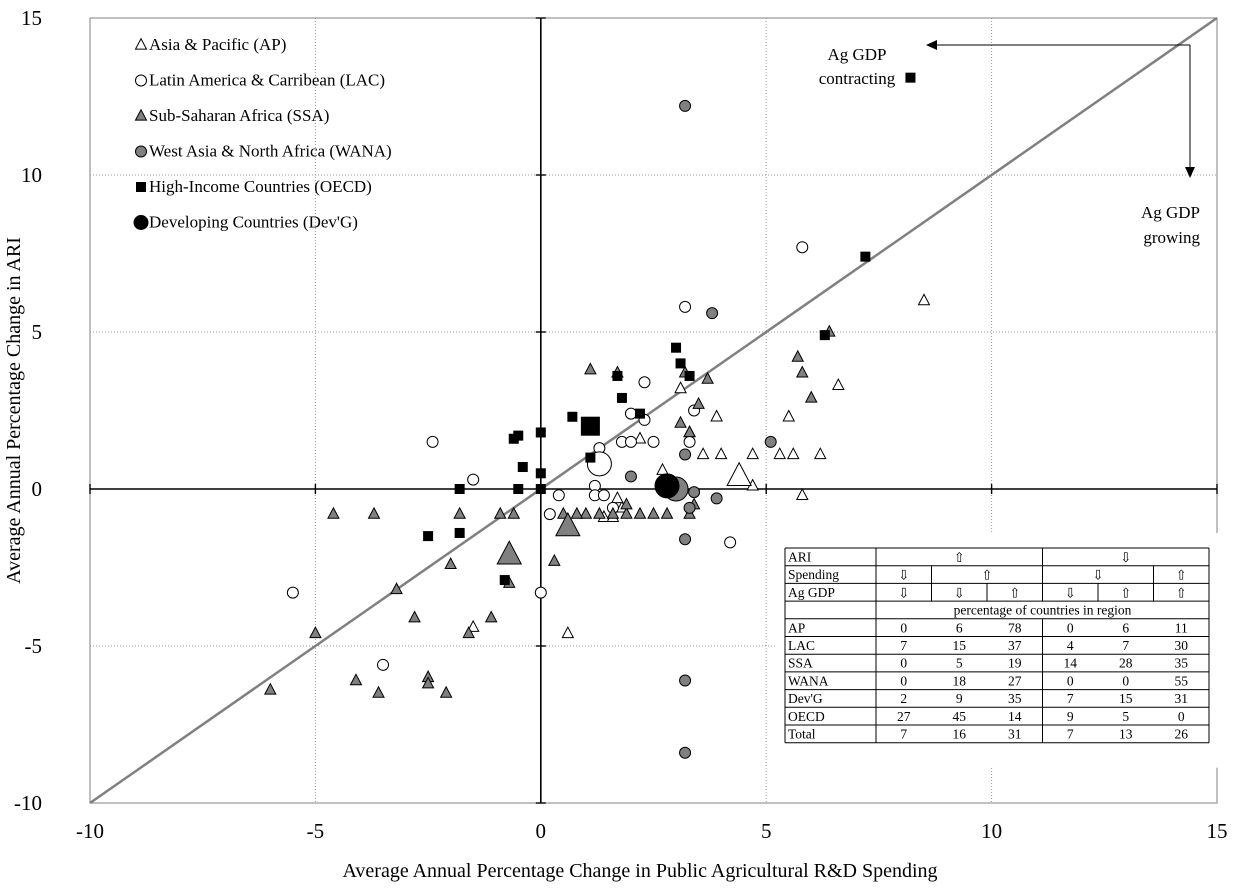 The image size is (1241, 892). Describe the element at coordinates (1126, 663) in the screenshot. I see `table-cell: 28` at that location.